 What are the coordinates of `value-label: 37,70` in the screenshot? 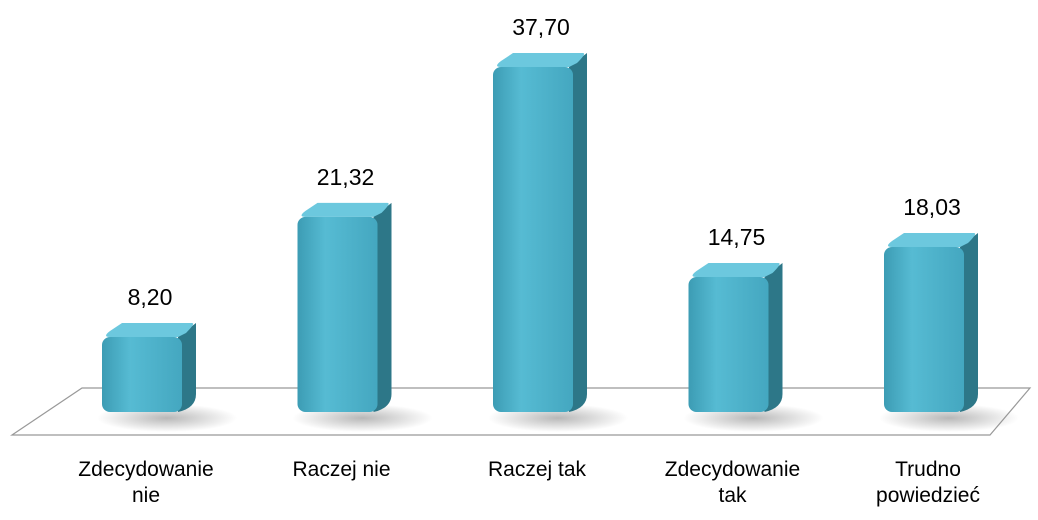 It's located at (541, 27).